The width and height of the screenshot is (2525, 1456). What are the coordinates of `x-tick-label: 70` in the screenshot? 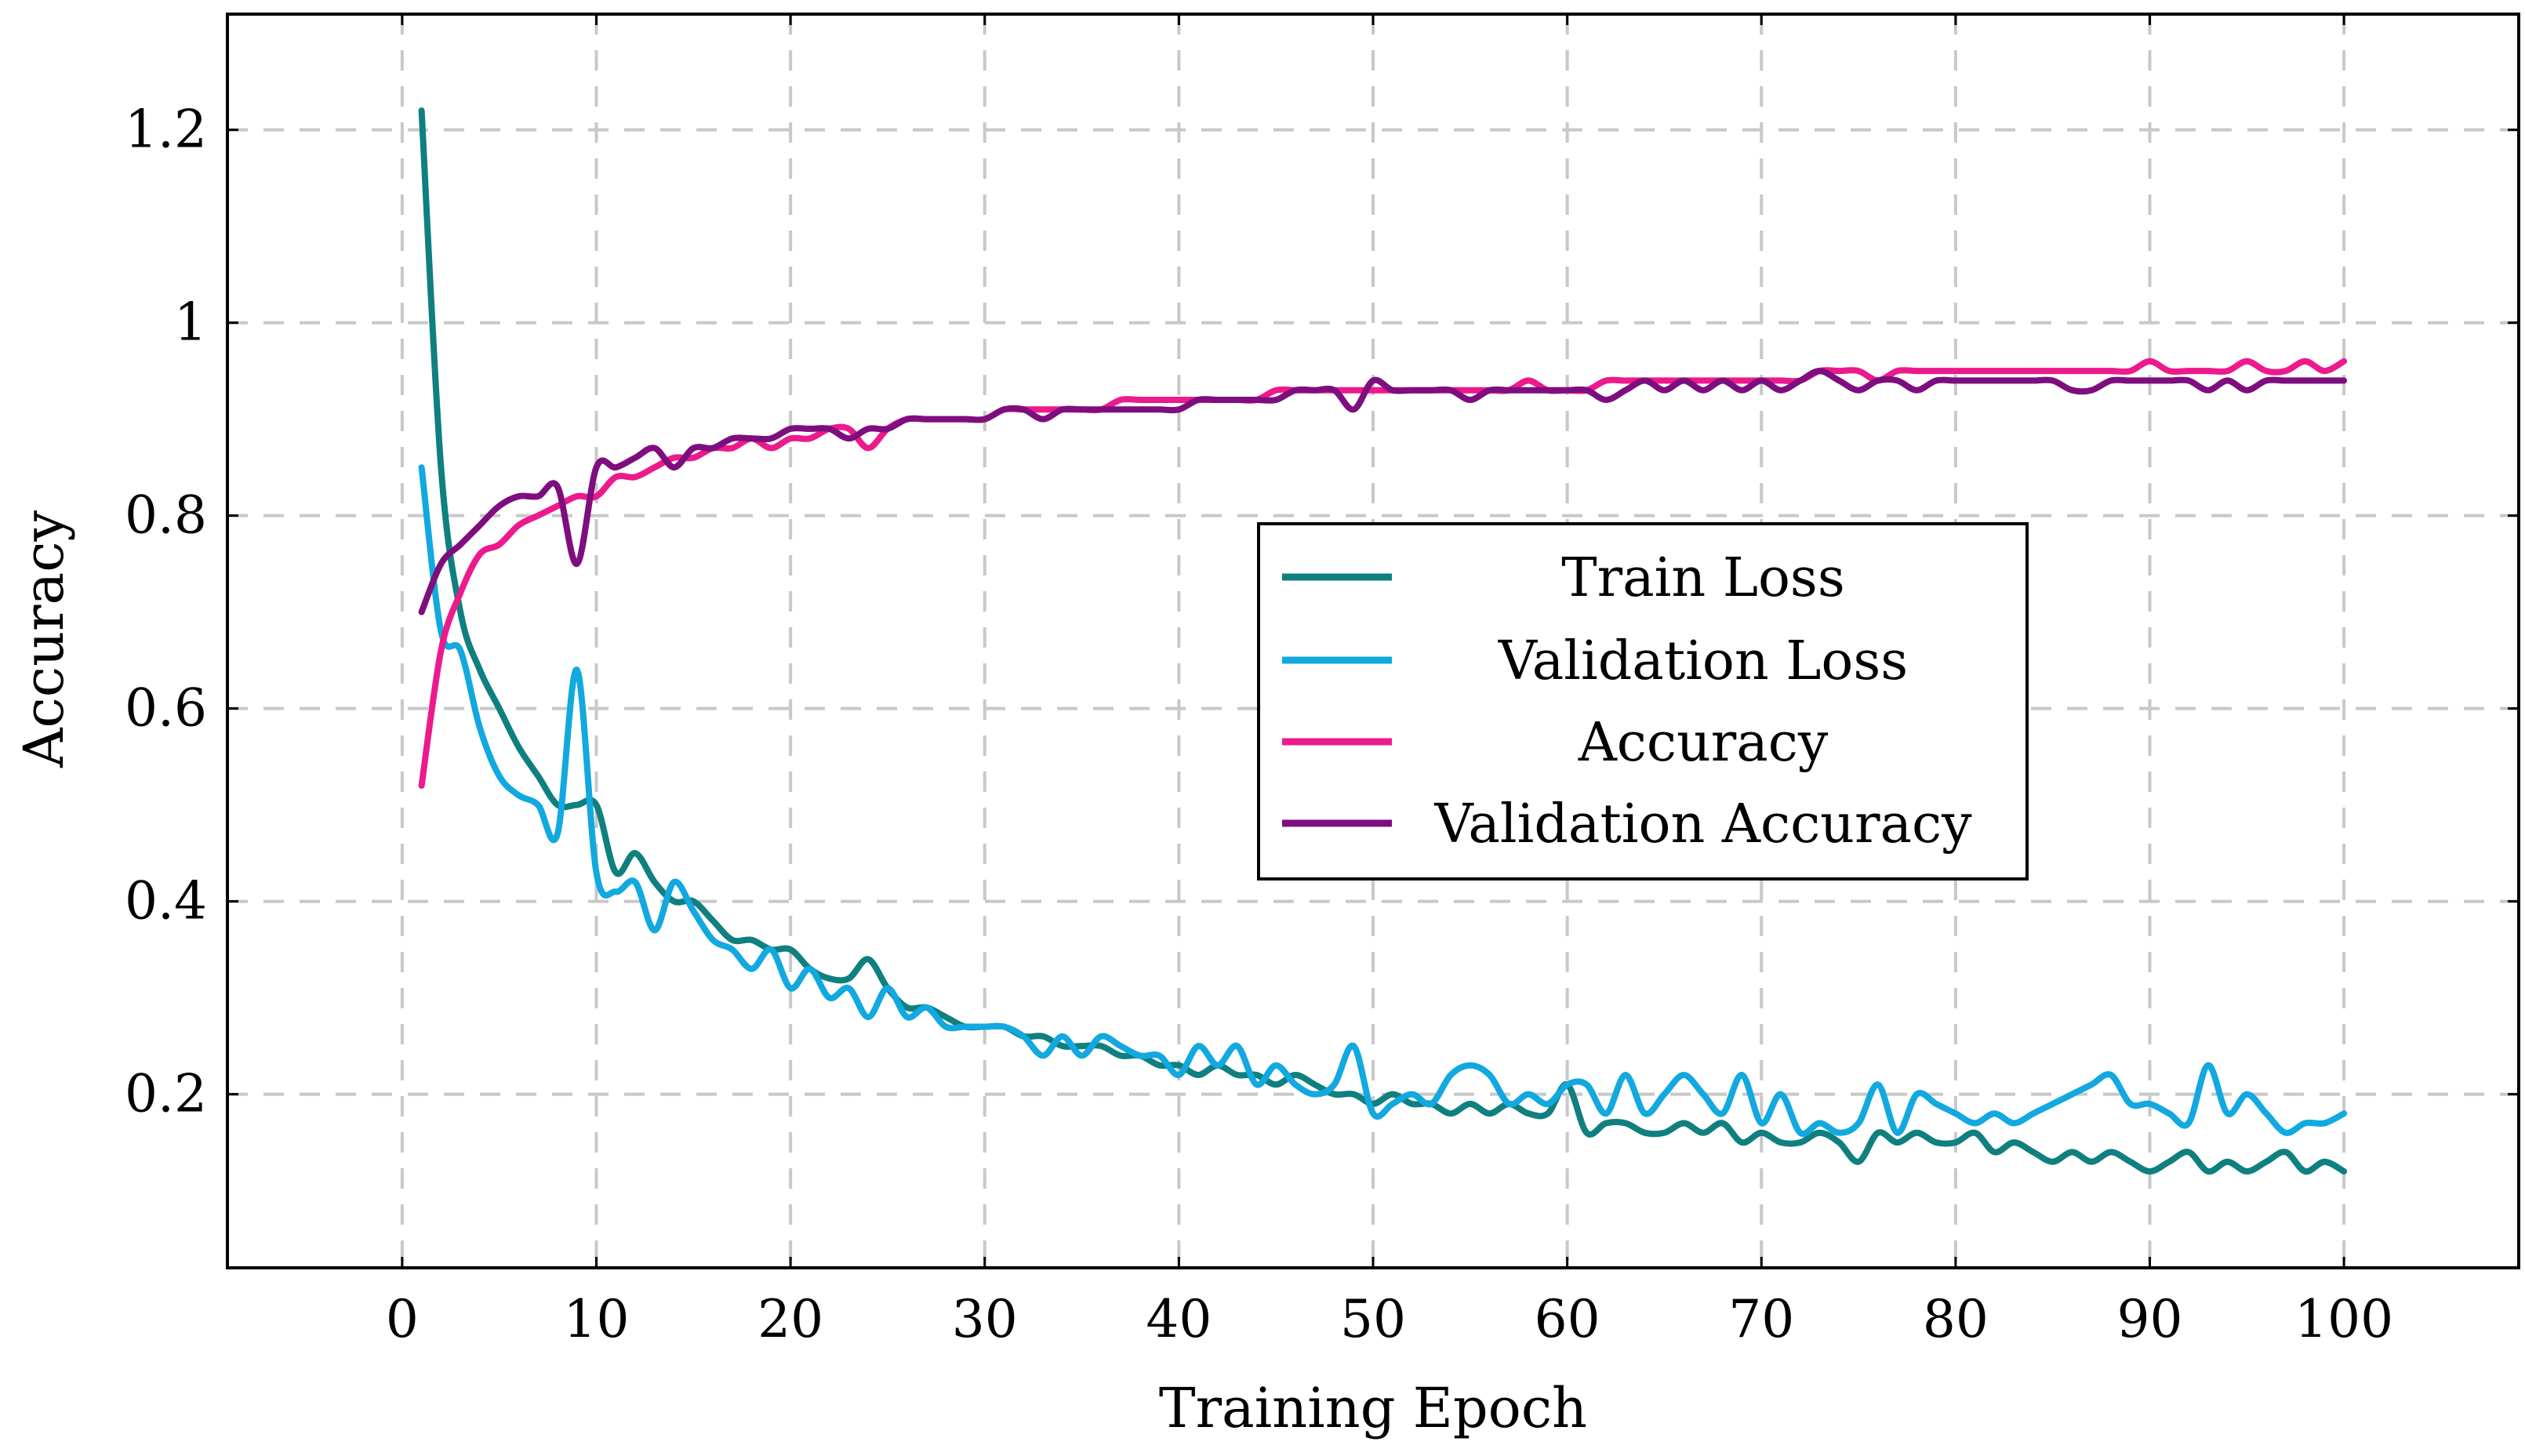 It's located at (1761, 1319).